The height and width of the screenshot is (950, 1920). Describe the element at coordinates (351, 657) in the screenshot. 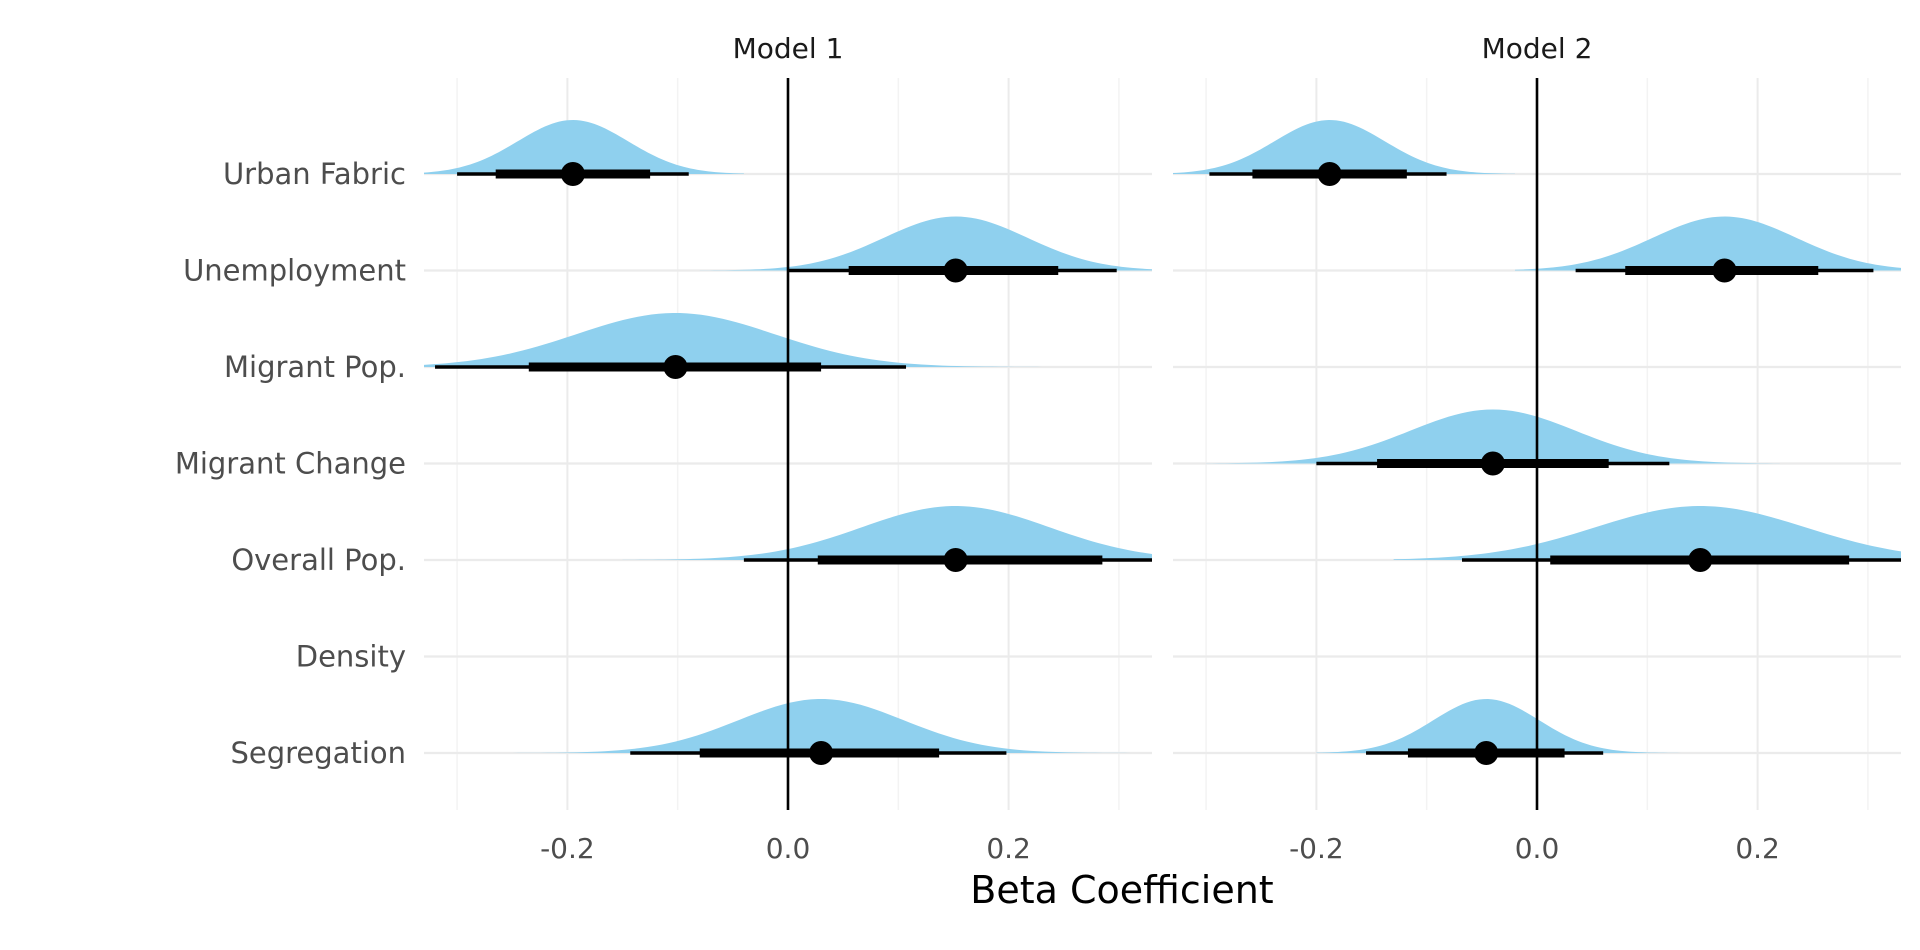

I see `y-label-density: Density` at that location.